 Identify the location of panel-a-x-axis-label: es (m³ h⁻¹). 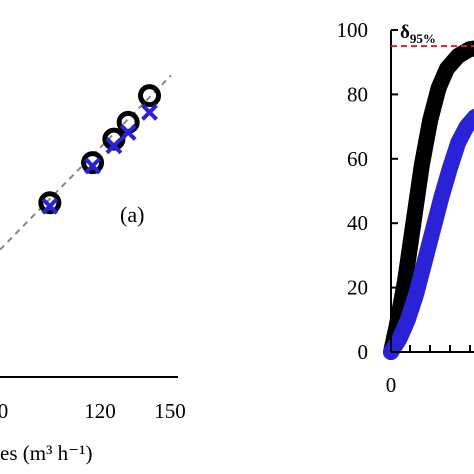
(46, 453).